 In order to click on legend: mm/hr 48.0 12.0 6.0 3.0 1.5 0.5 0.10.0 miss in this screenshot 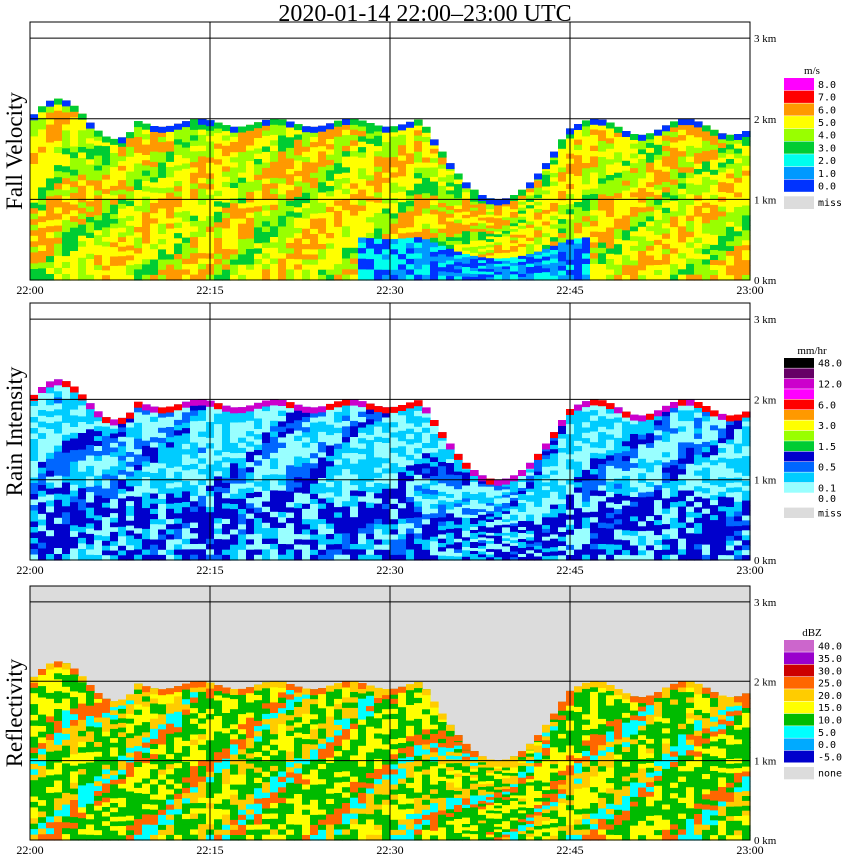, I will do `click(813, 432)`.